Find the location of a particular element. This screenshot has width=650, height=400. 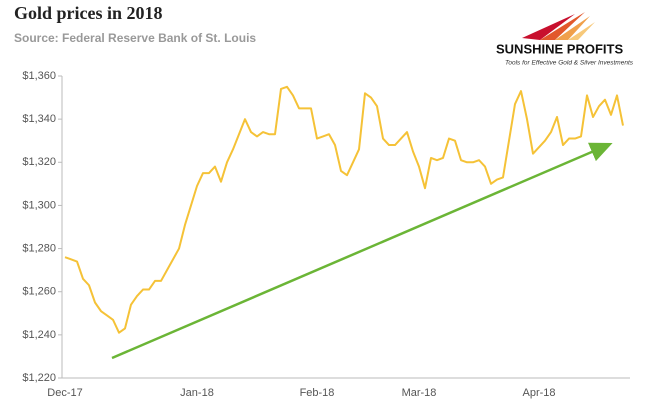

y-tick-label: $1,280 is located at coordinates (39, 248).